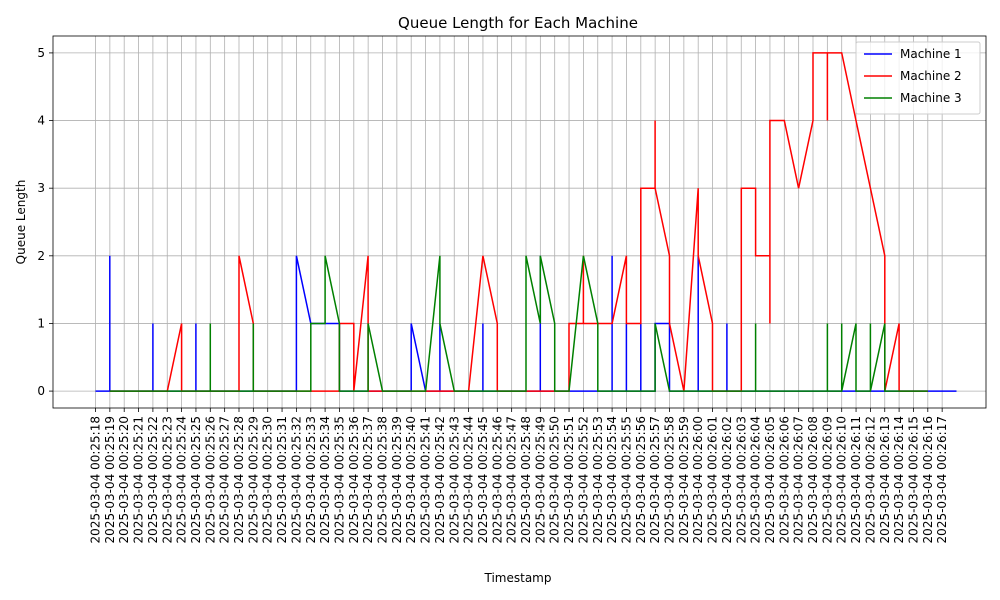  I want to click on x-tick-label: 2025-03-04 00:25:27, so click(225, 479).